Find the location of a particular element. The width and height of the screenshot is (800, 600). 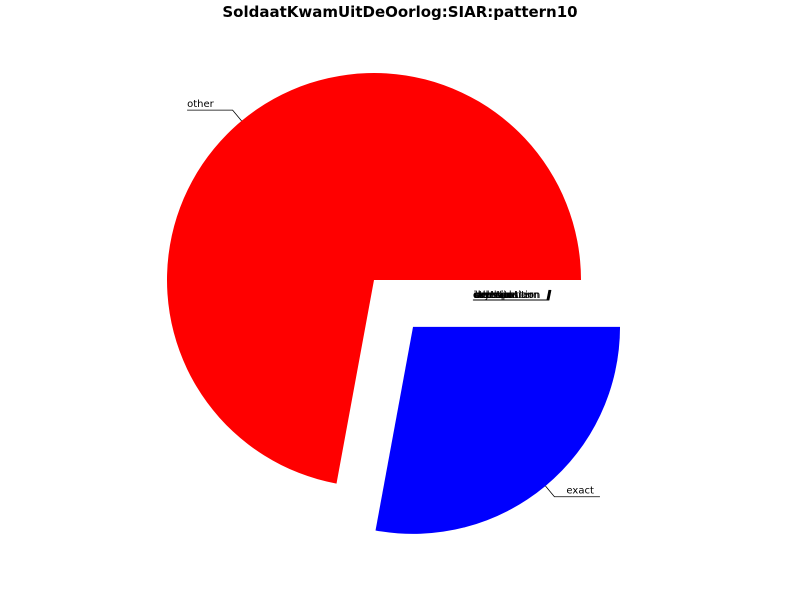

pie-label-zero-contour: contour is located at coordinates (492, 295).